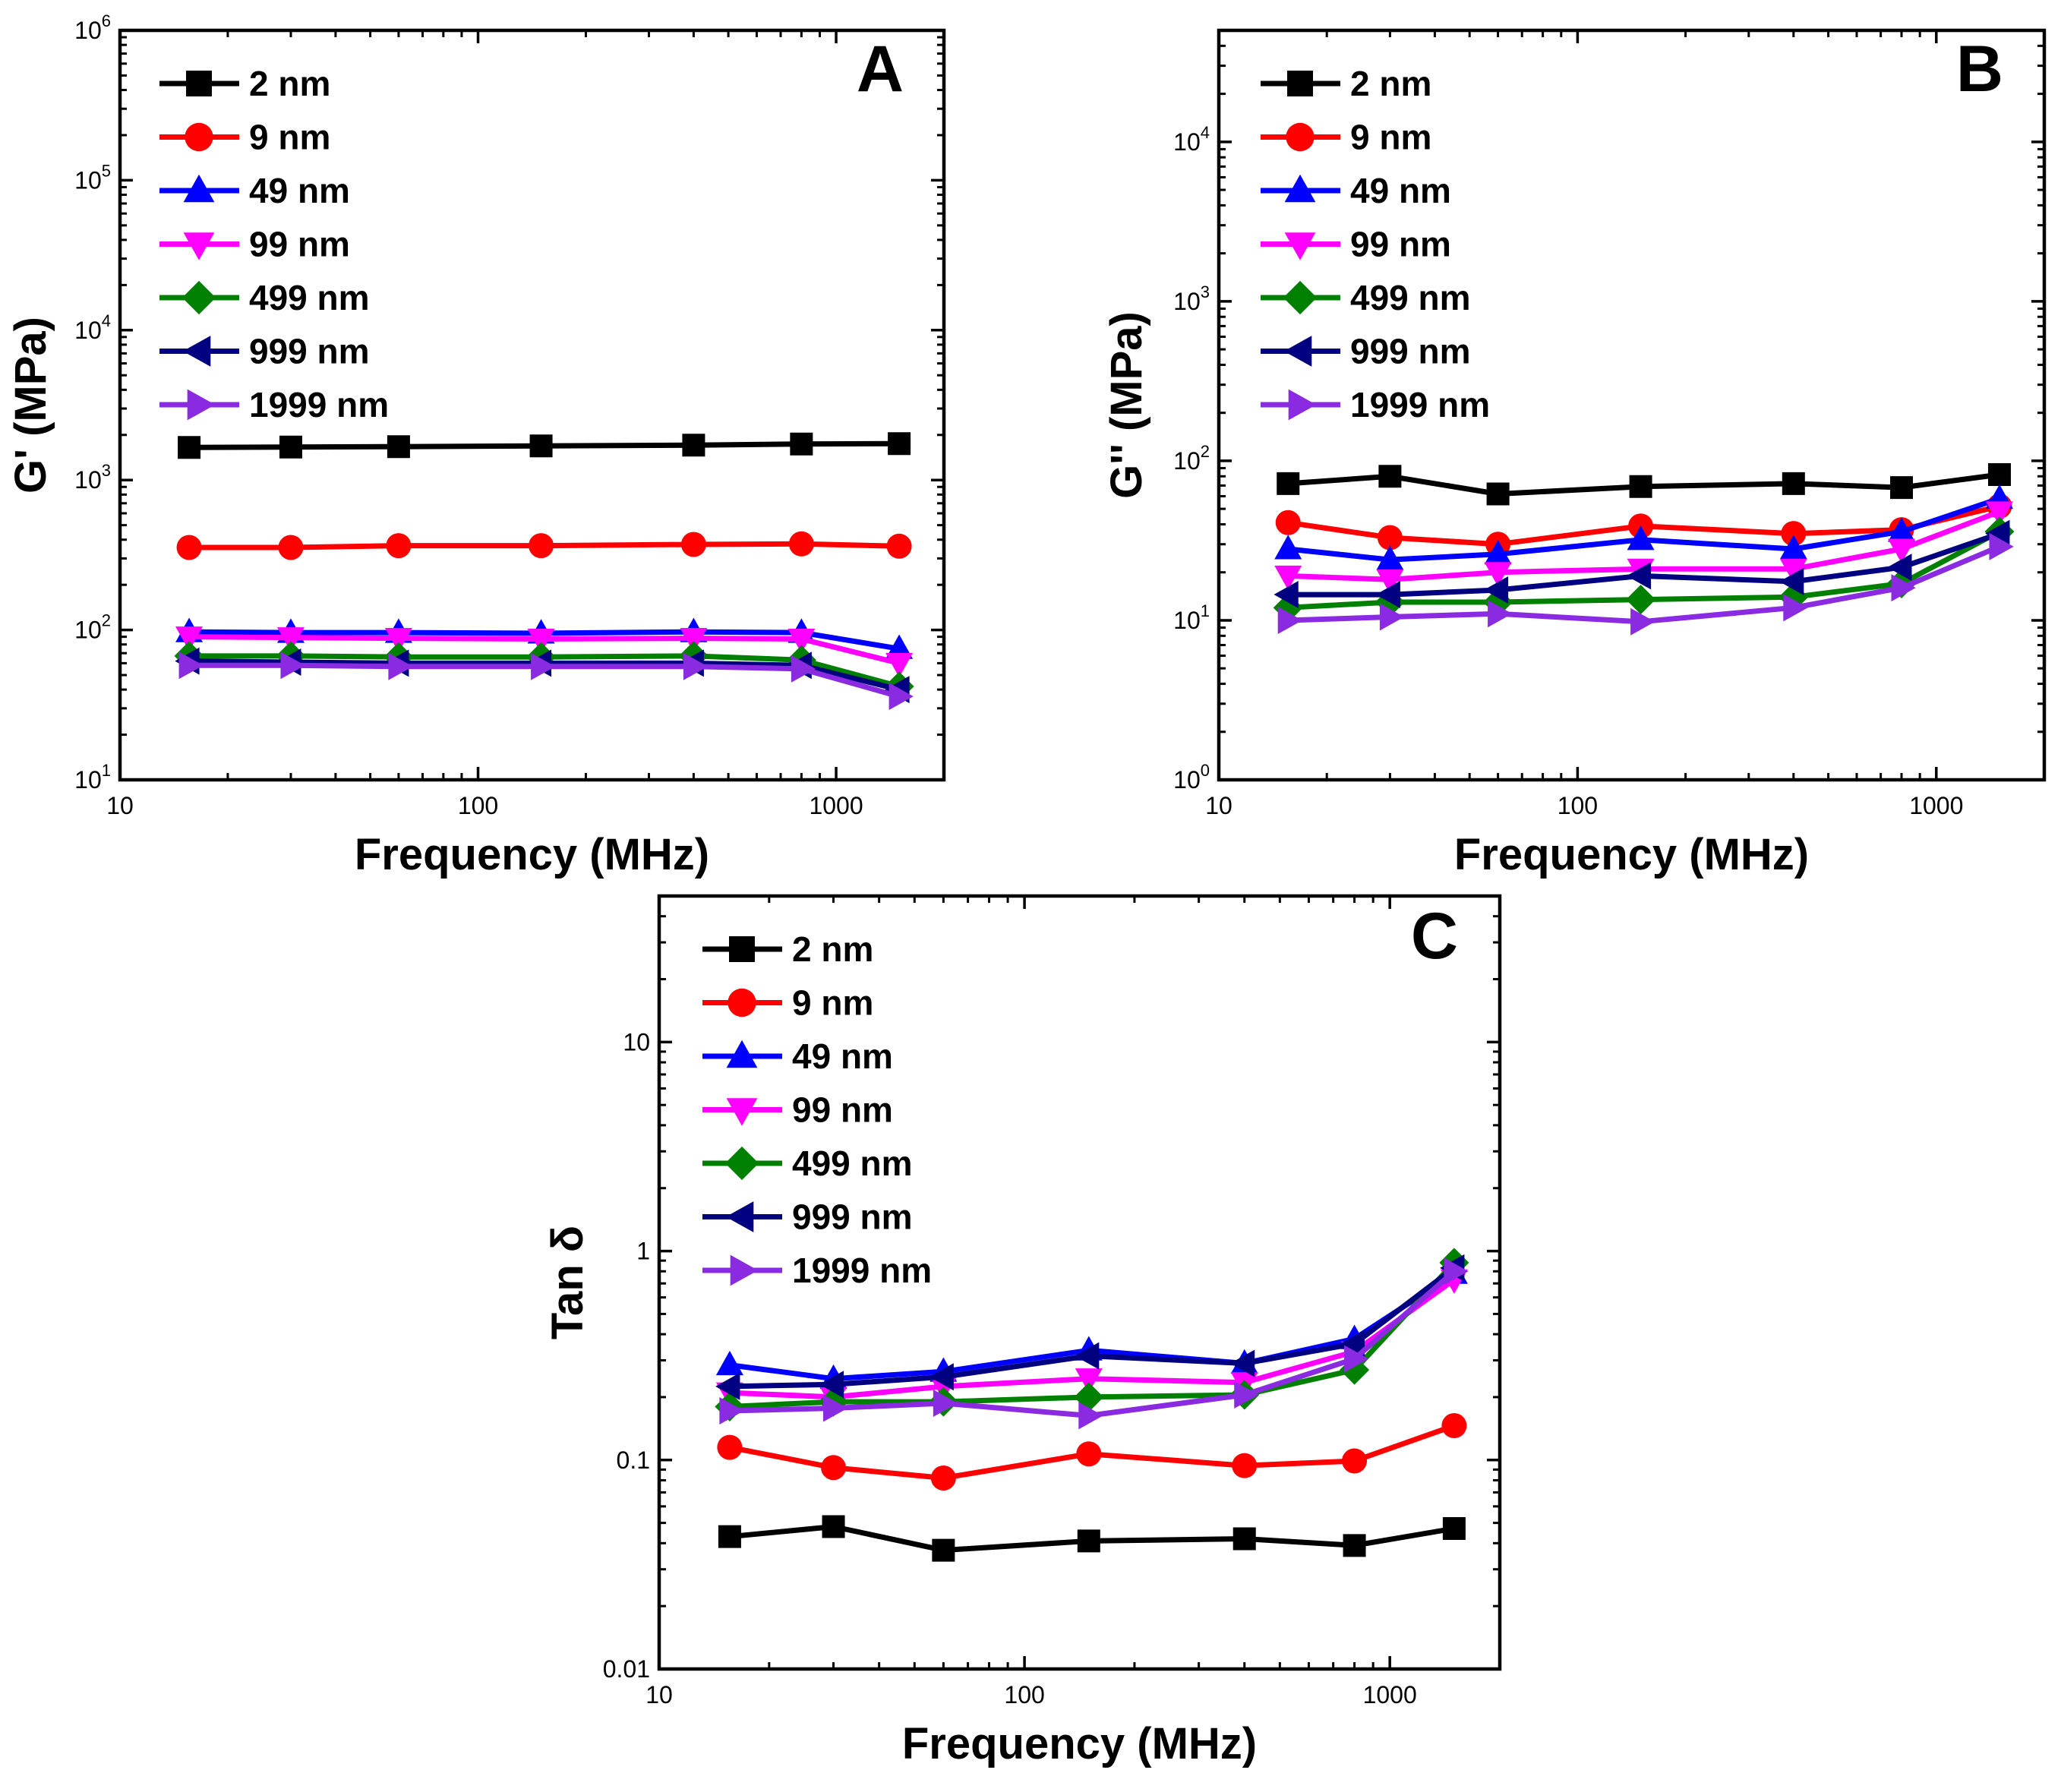 The width and height of the screenshot is (2061, 1792). I want to click on series-1999-nm, so click(1094, 1343).